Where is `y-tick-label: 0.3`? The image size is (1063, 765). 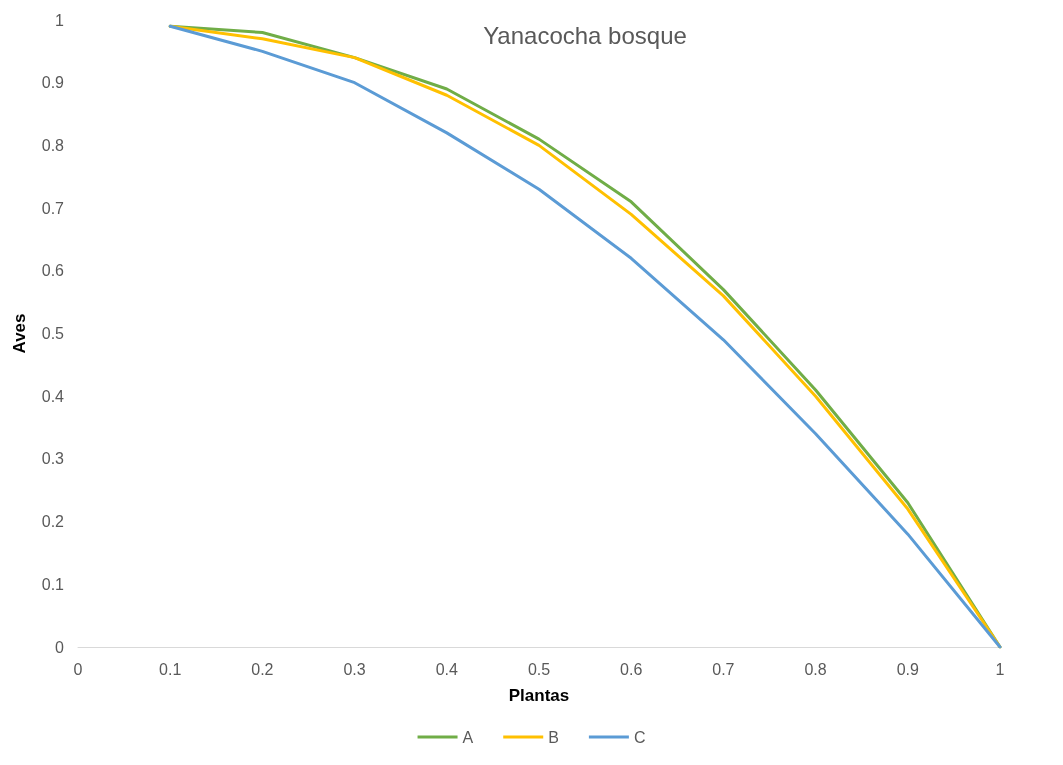
y-tick-label: 0.3 is located at coordinates (53, 459).